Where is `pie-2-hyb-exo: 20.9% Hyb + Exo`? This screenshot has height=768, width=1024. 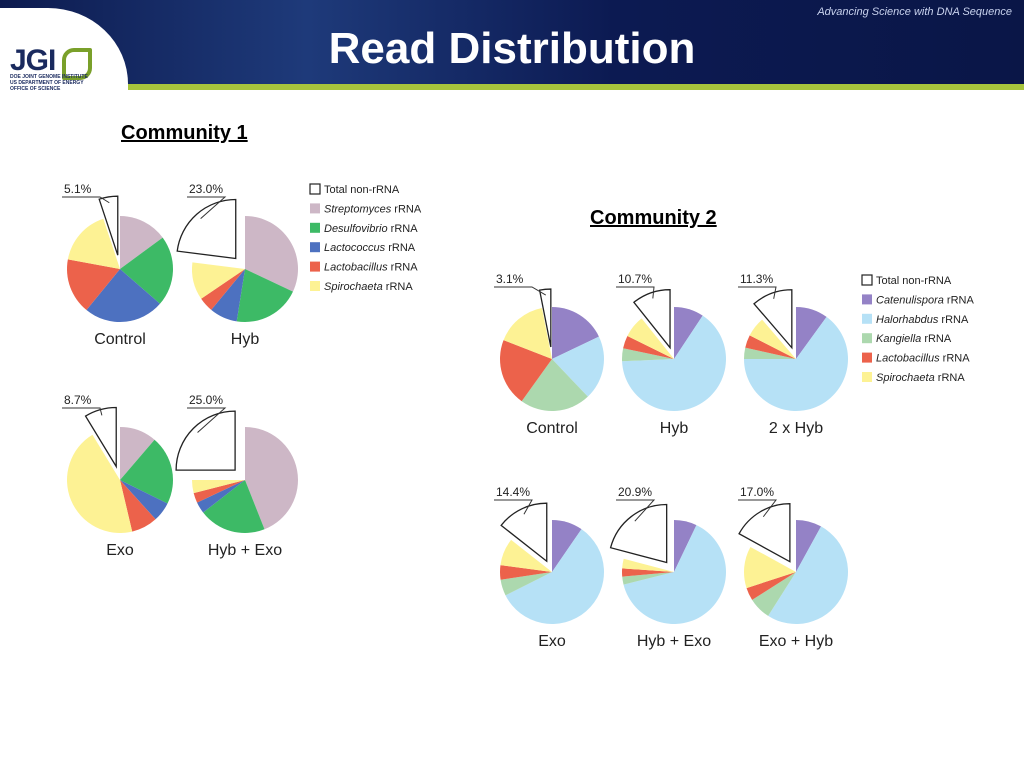
pie-2-hyb-exo: 20.9% Hyb + Exo is located at coordinates (668, 567).